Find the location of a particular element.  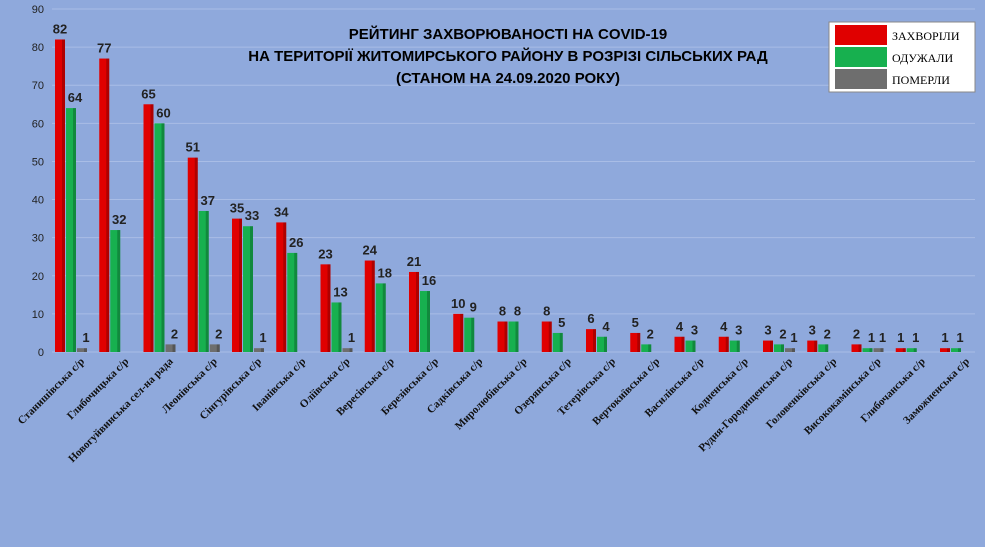

data-label-infected: 3 is located at coordinates (812, 330).